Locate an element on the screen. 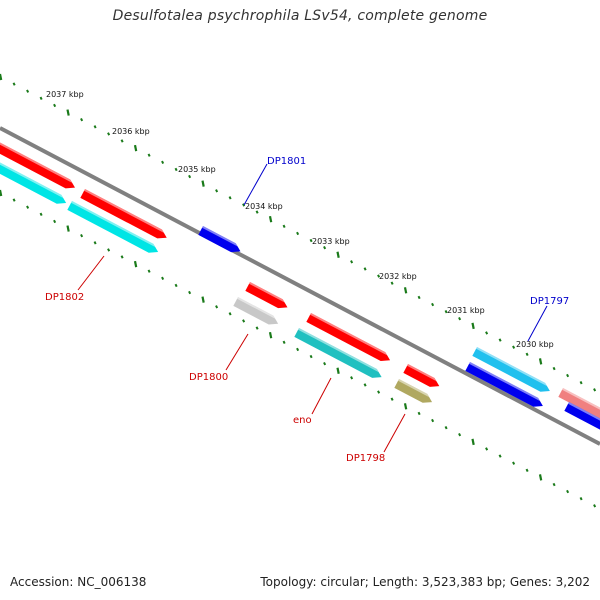 Image resolution: width=600 pixels, height=600 pixels. scale-label: 2035 kbp is located at coordinates (197, 169).